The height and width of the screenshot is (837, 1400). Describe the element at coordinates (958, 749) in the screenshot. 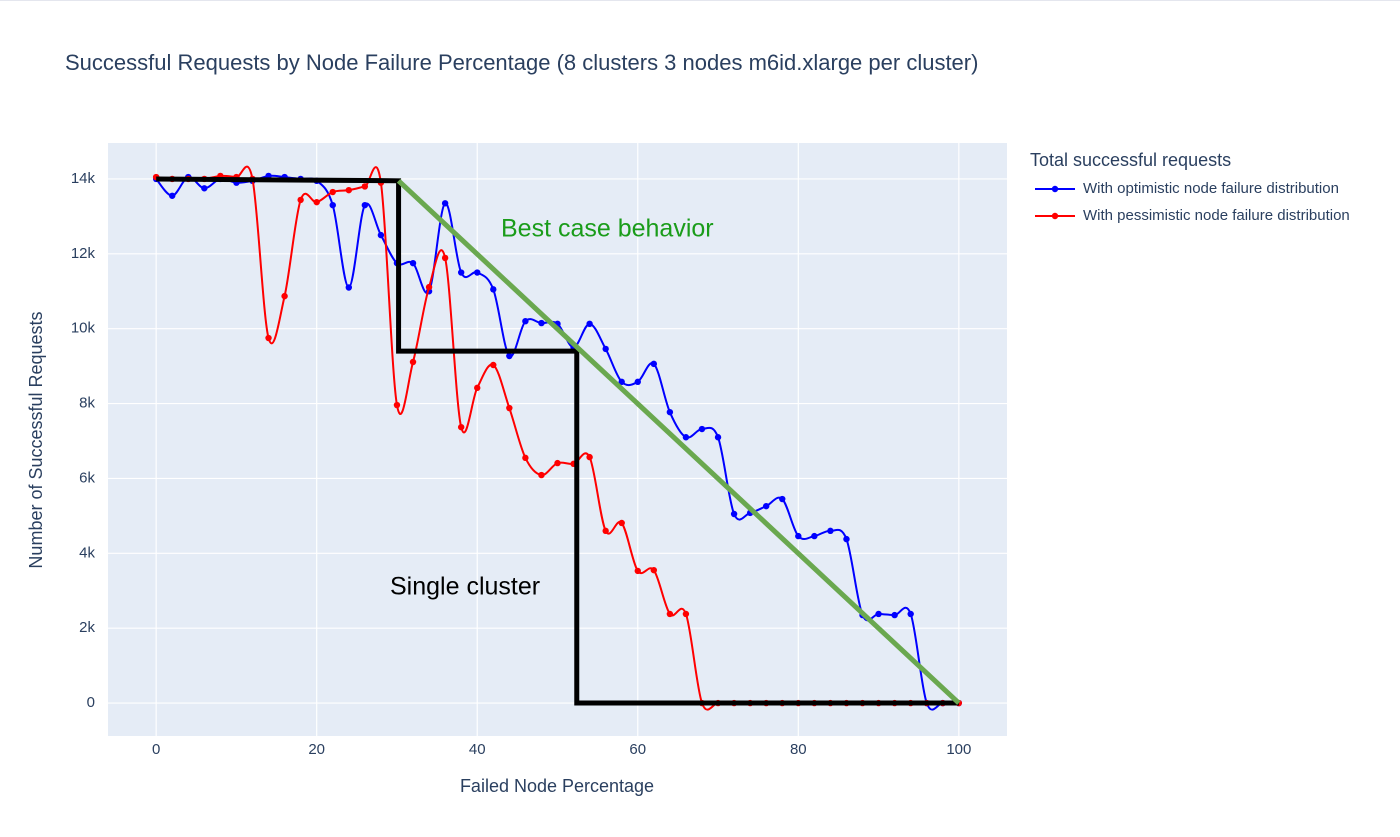

I see `x-tick-label: 100` at that location.